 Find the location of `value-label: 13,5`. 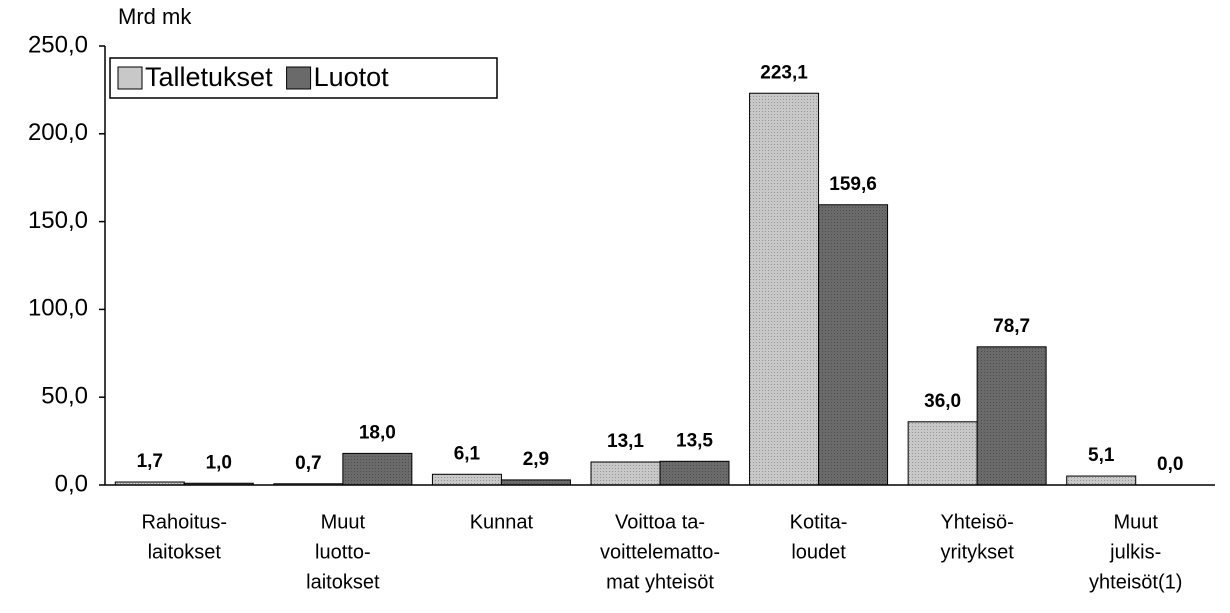

value-label: 13,5 is located at coordinates (694, 440).